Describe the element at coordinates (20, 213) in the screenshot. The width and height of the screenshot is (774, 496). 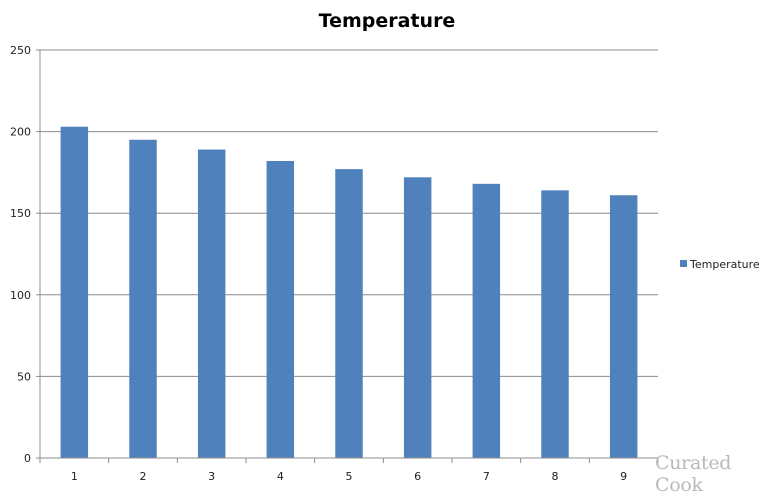
I see `y-tick-label: 150` at that location.